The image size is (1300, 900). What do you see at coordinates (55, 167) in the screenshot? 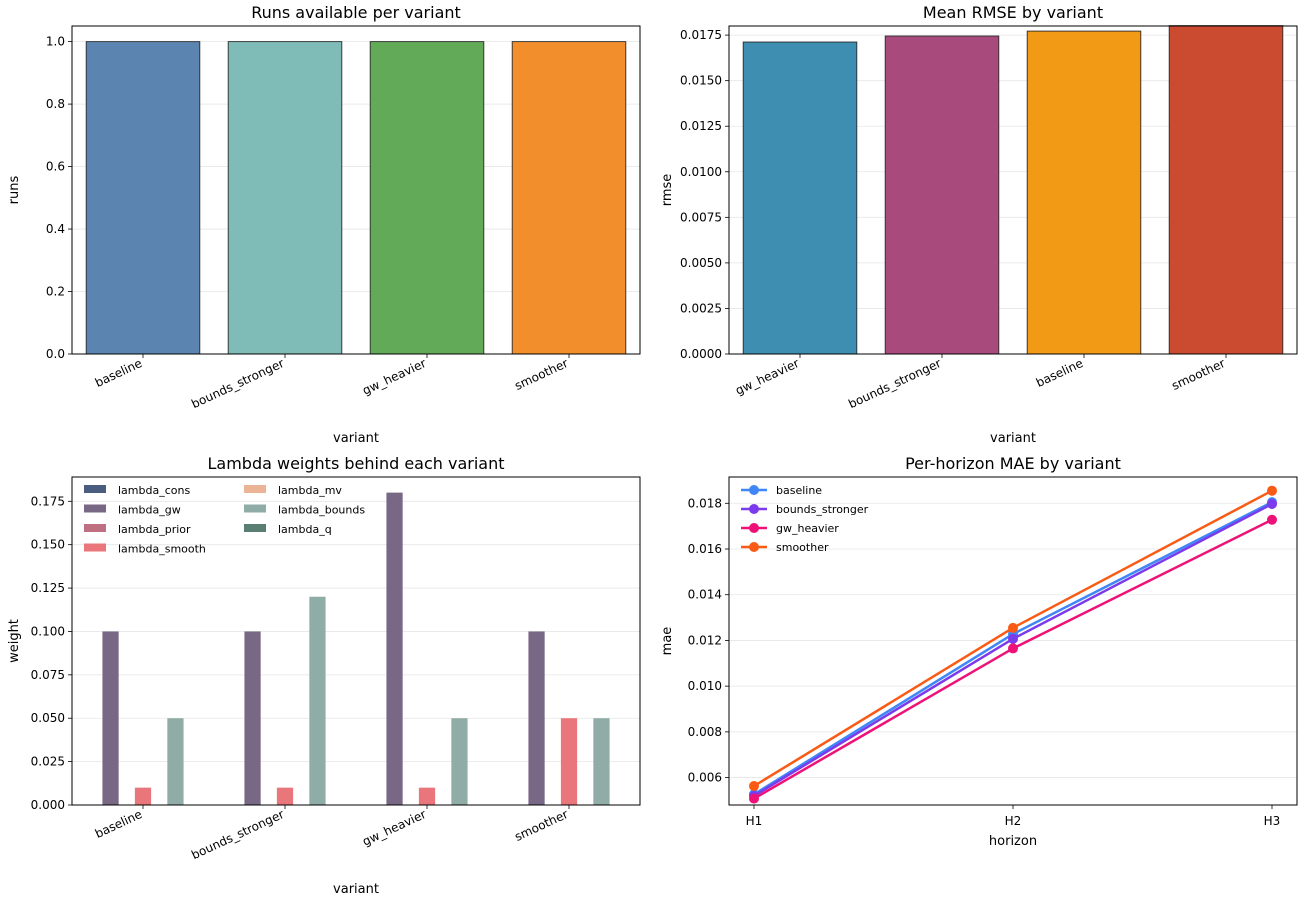
I see `y-tick-label: 0.6` at bounding box center [55, 167].